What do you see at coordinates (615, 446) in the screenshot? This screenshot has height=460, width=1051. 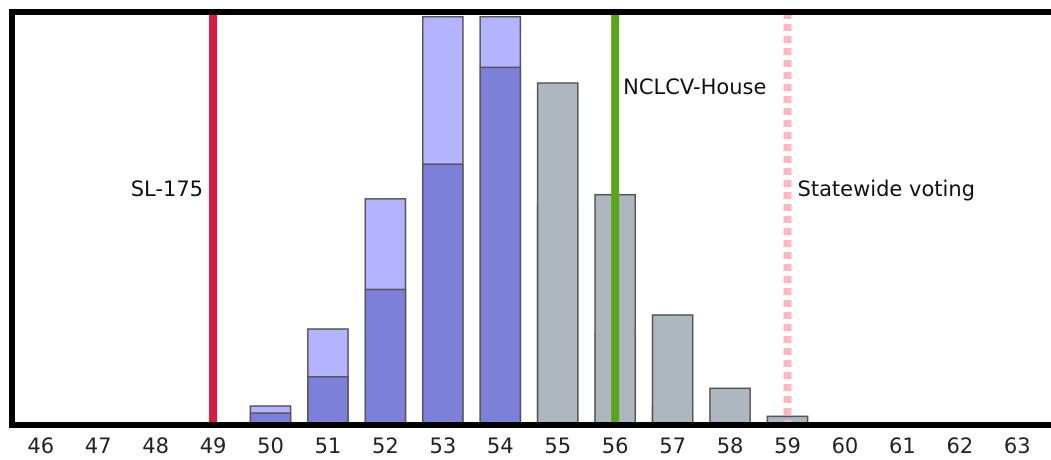 I see `x-tick-label-56: 56` at bounding box center [615, 446].